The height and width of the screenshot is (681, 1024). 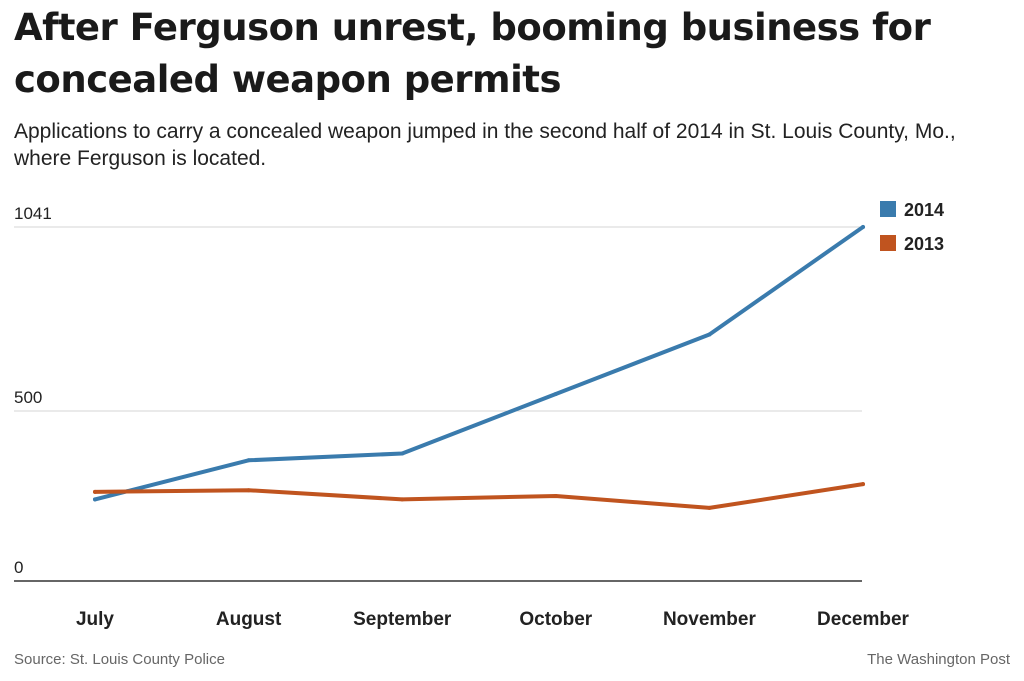 What do you see at coordinates (249, 619) in the screenshot?
I see `x-tick-label: August` at bounding box center [249, 619].